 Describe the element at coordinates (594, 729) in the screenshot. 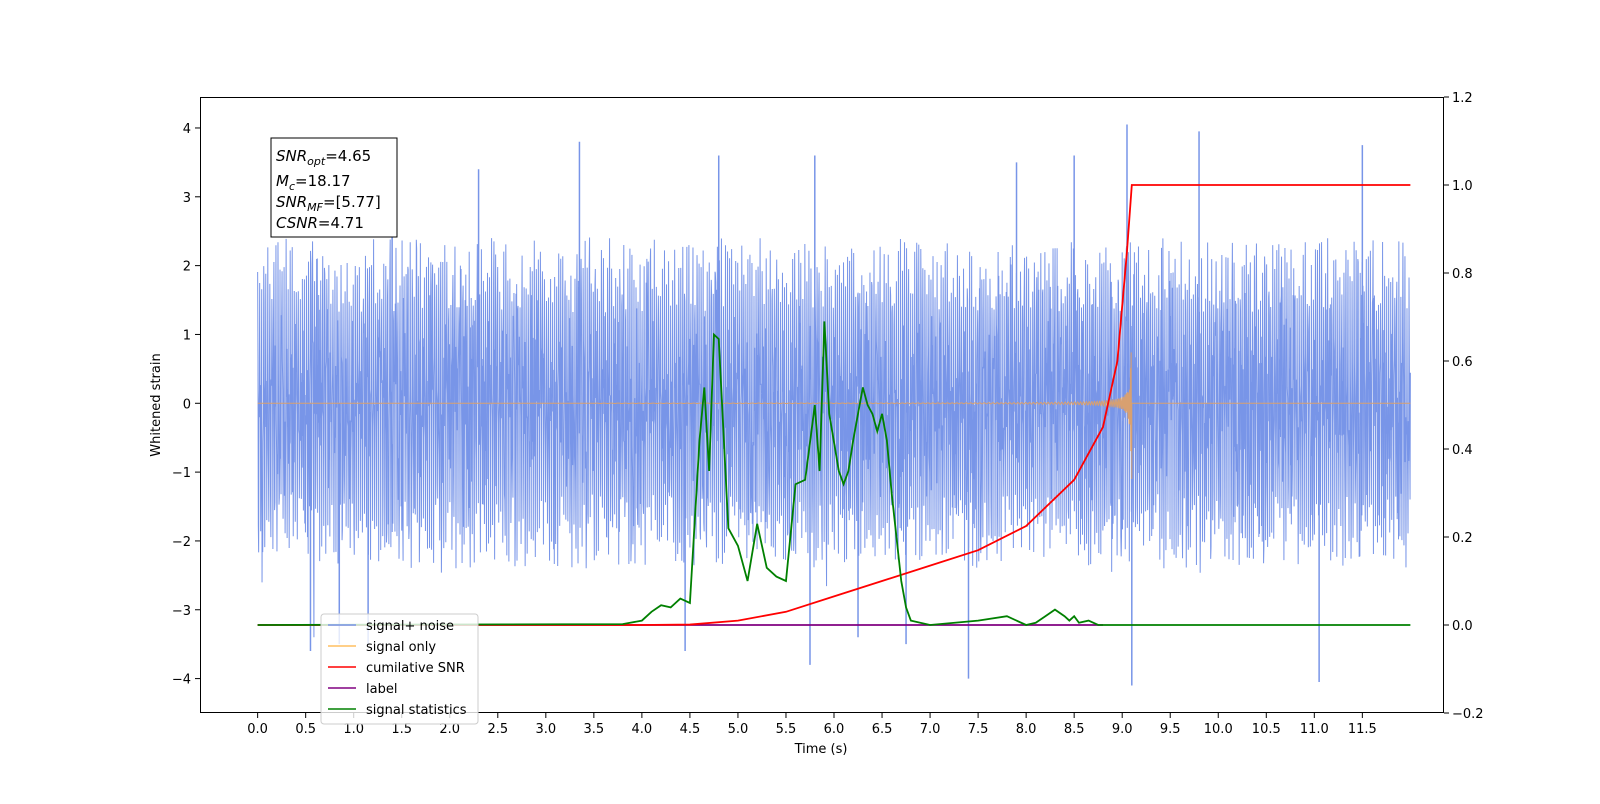

I see `x-tick-label: 3.5` at that location.